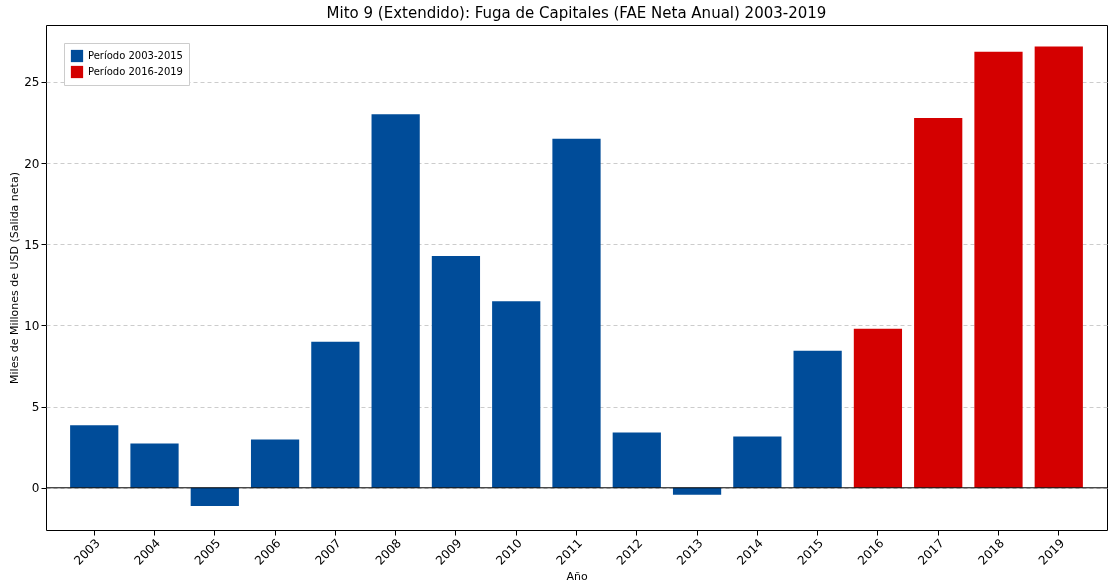 Image resolution: width=1112 pixels, height=584 pixels. What do you see at coordinates (35, 407) in the screenshot?
I see `y-tick-label: 5` at bounding box center [35, 407].